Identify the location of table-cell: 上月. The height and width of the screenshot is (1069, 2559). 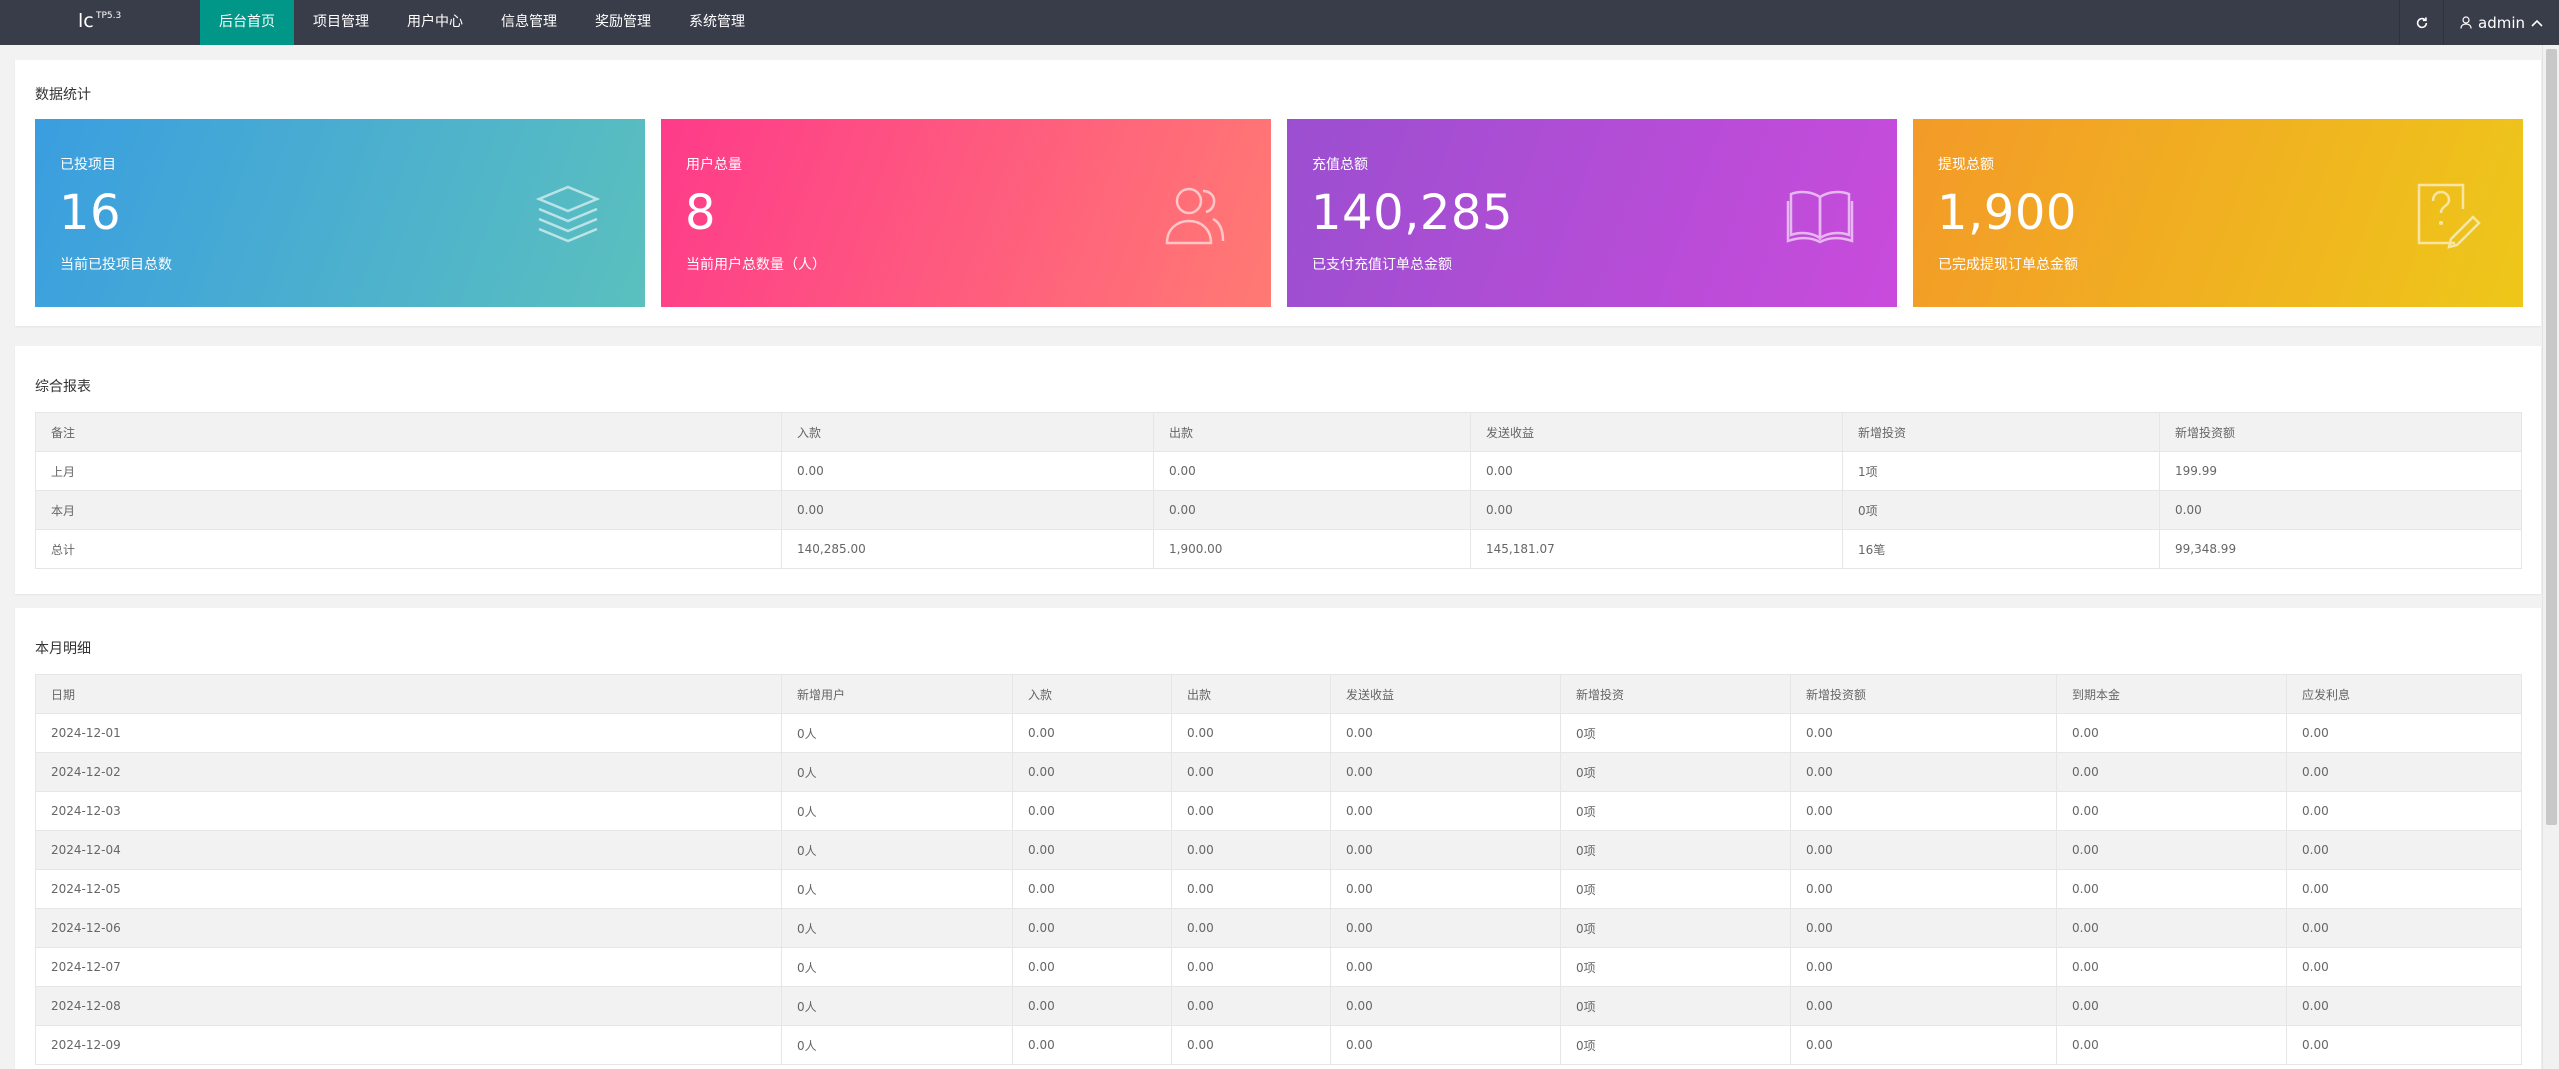
(408, 471).